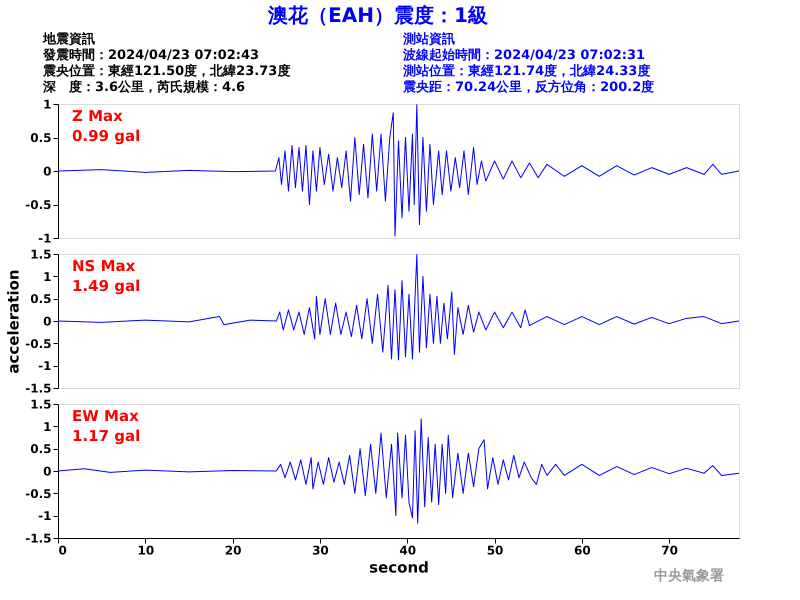 The image size is (800, 600). What do you see at coordinates (407, 551) in the screenshot?
I see `x-tick-label: 40` at bounding box center [407, 551].